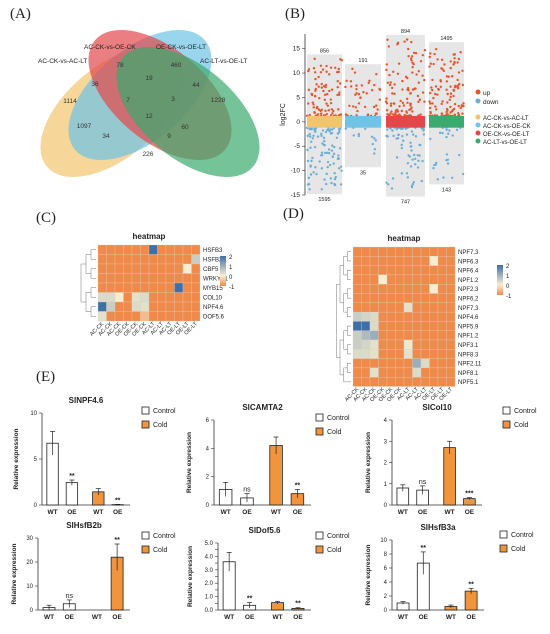  Describe the element at coordinates (293, 214) in the screenshot. I see `panel-letter-d: (D)` at that location.